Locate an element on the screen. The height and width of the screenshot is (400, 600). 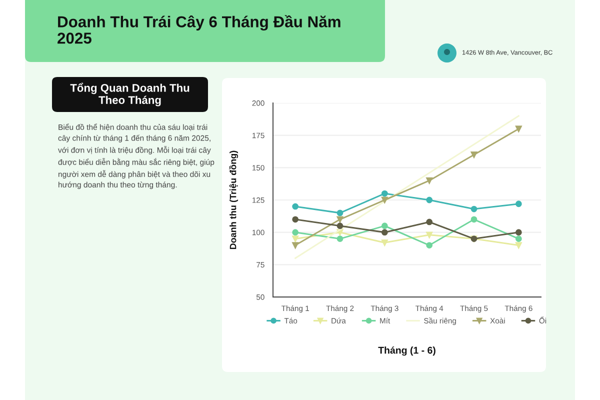
chart-title: Doanh Thu Trái Cây 6 Tháng Đầu Năm 2025 is located at coordinates (199, 29).